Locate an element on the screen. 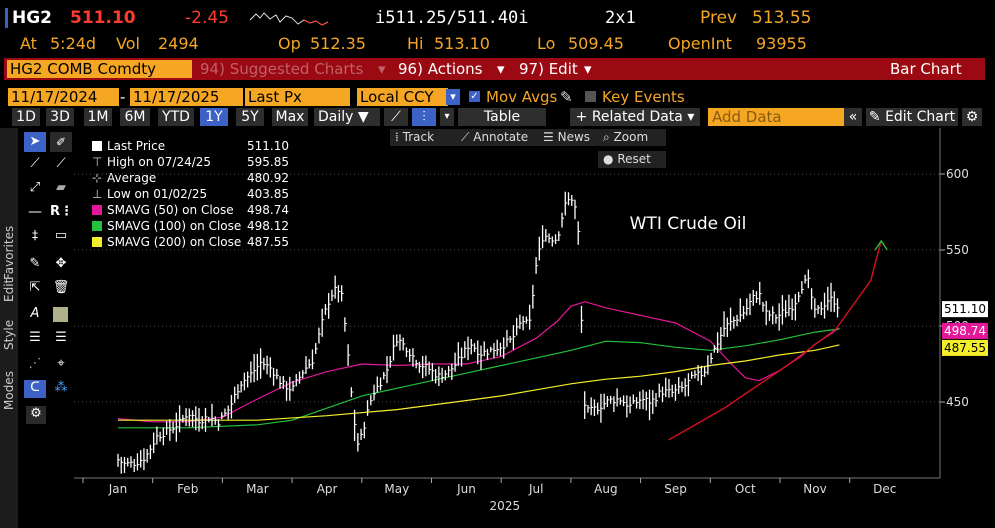 The image size is (995, 528). zoom-tool: ⌕ Zoom is located at coordinates (632, 137).